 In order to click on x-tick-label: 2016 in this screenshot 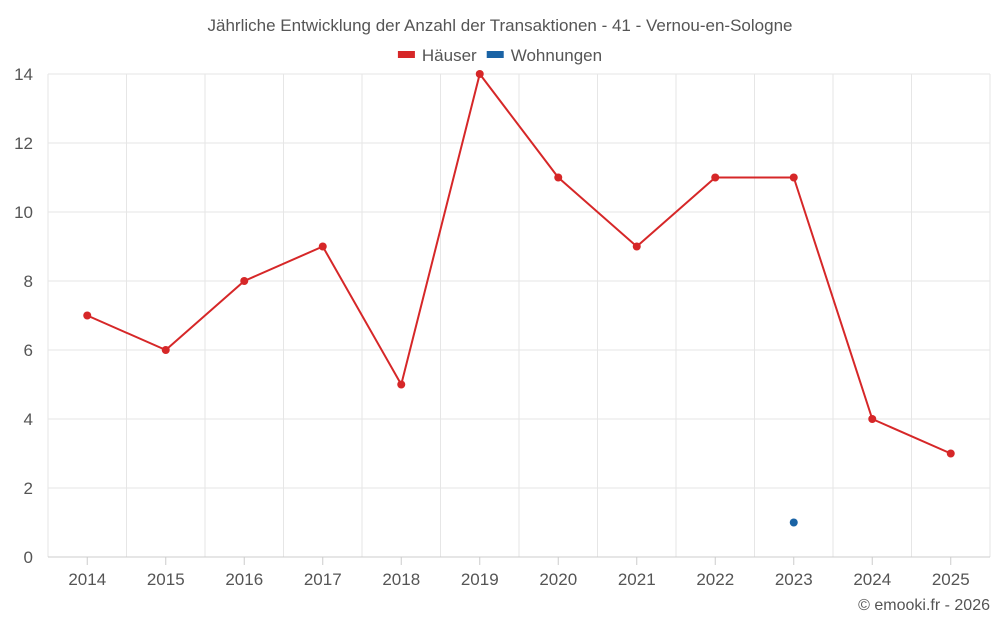, I will do `click(244, 579)`.